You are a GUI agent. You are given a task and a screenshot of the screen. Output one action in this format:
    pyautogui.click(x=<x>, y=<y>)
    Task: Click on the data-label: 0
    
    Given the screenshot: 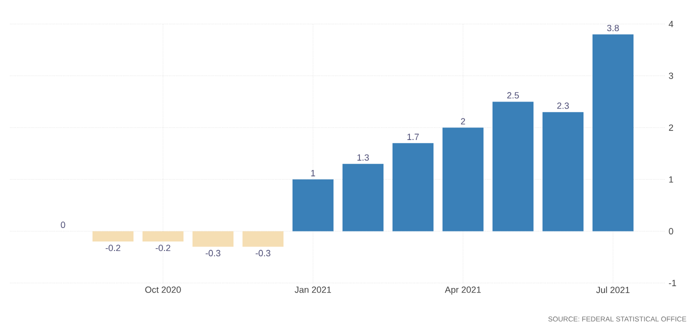 What is the action you would take?
    pyautogui.click(x=63, y=225)
    